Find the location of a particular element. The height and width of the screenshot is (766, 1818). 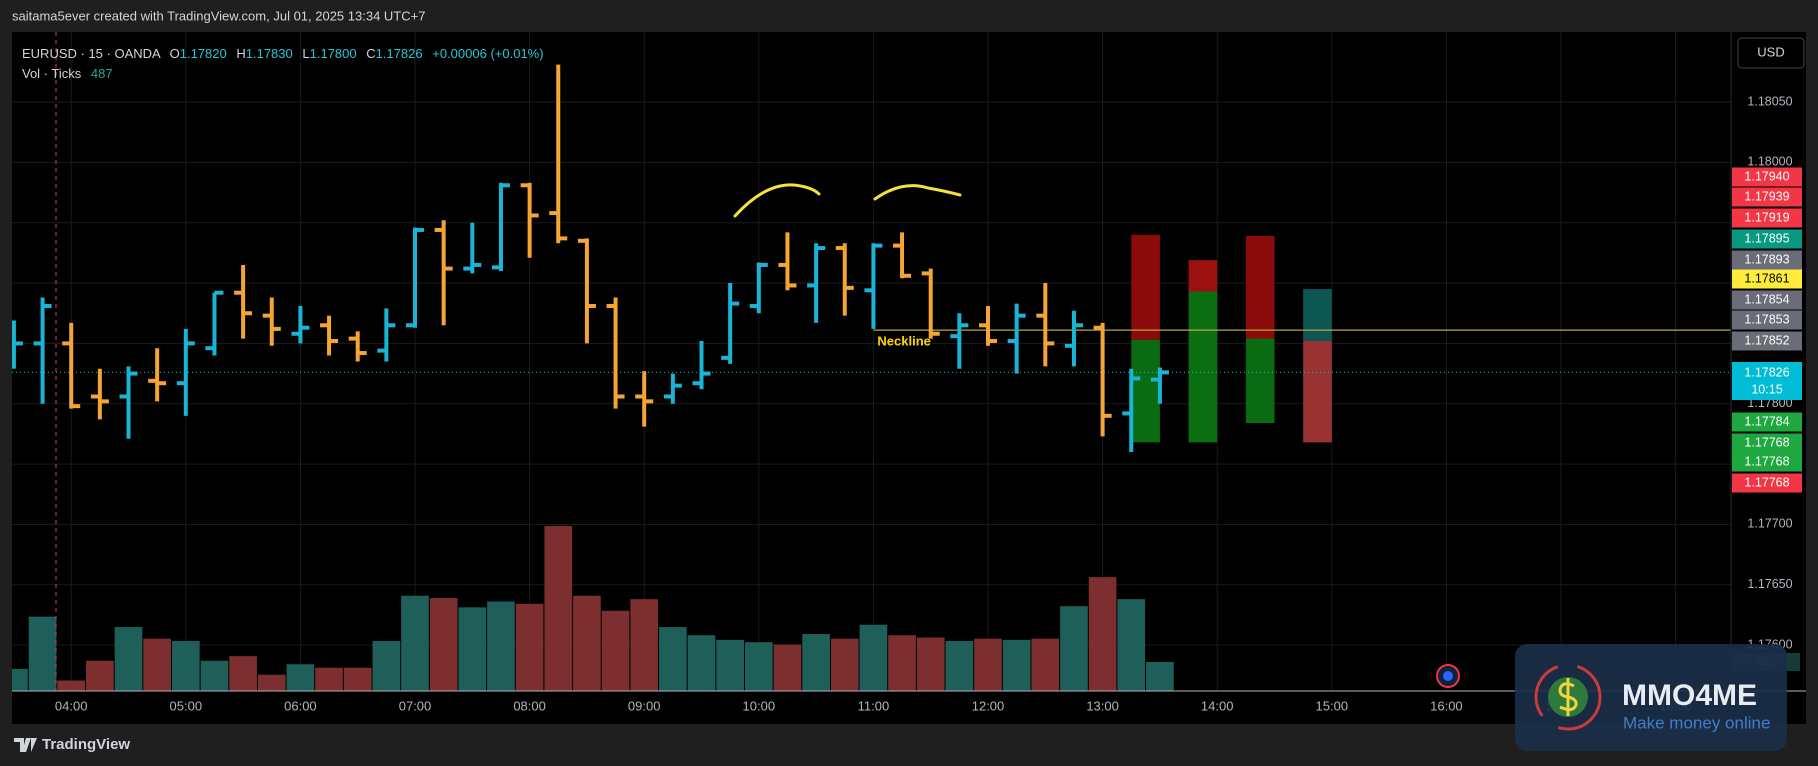

ohlc-key: H is located at coordinates (241, 53).